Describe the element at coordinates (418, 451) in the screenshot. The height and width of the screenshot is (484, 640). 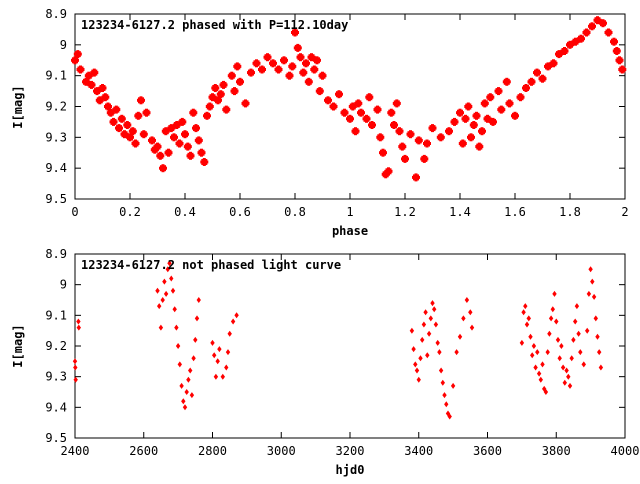
I see `x-tick-label: 3400` at that location.